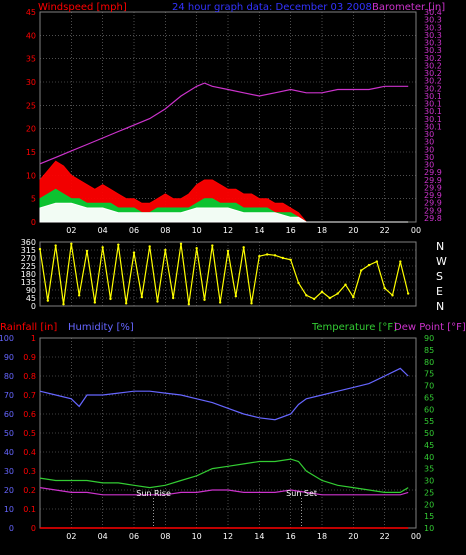 Image resolution: width=466 pixels, height=555 pixels. What do you see at coordinates (31, 152) in the screenshot?
I see `wind-y-tick: 15` at bounding box center [31, 152].